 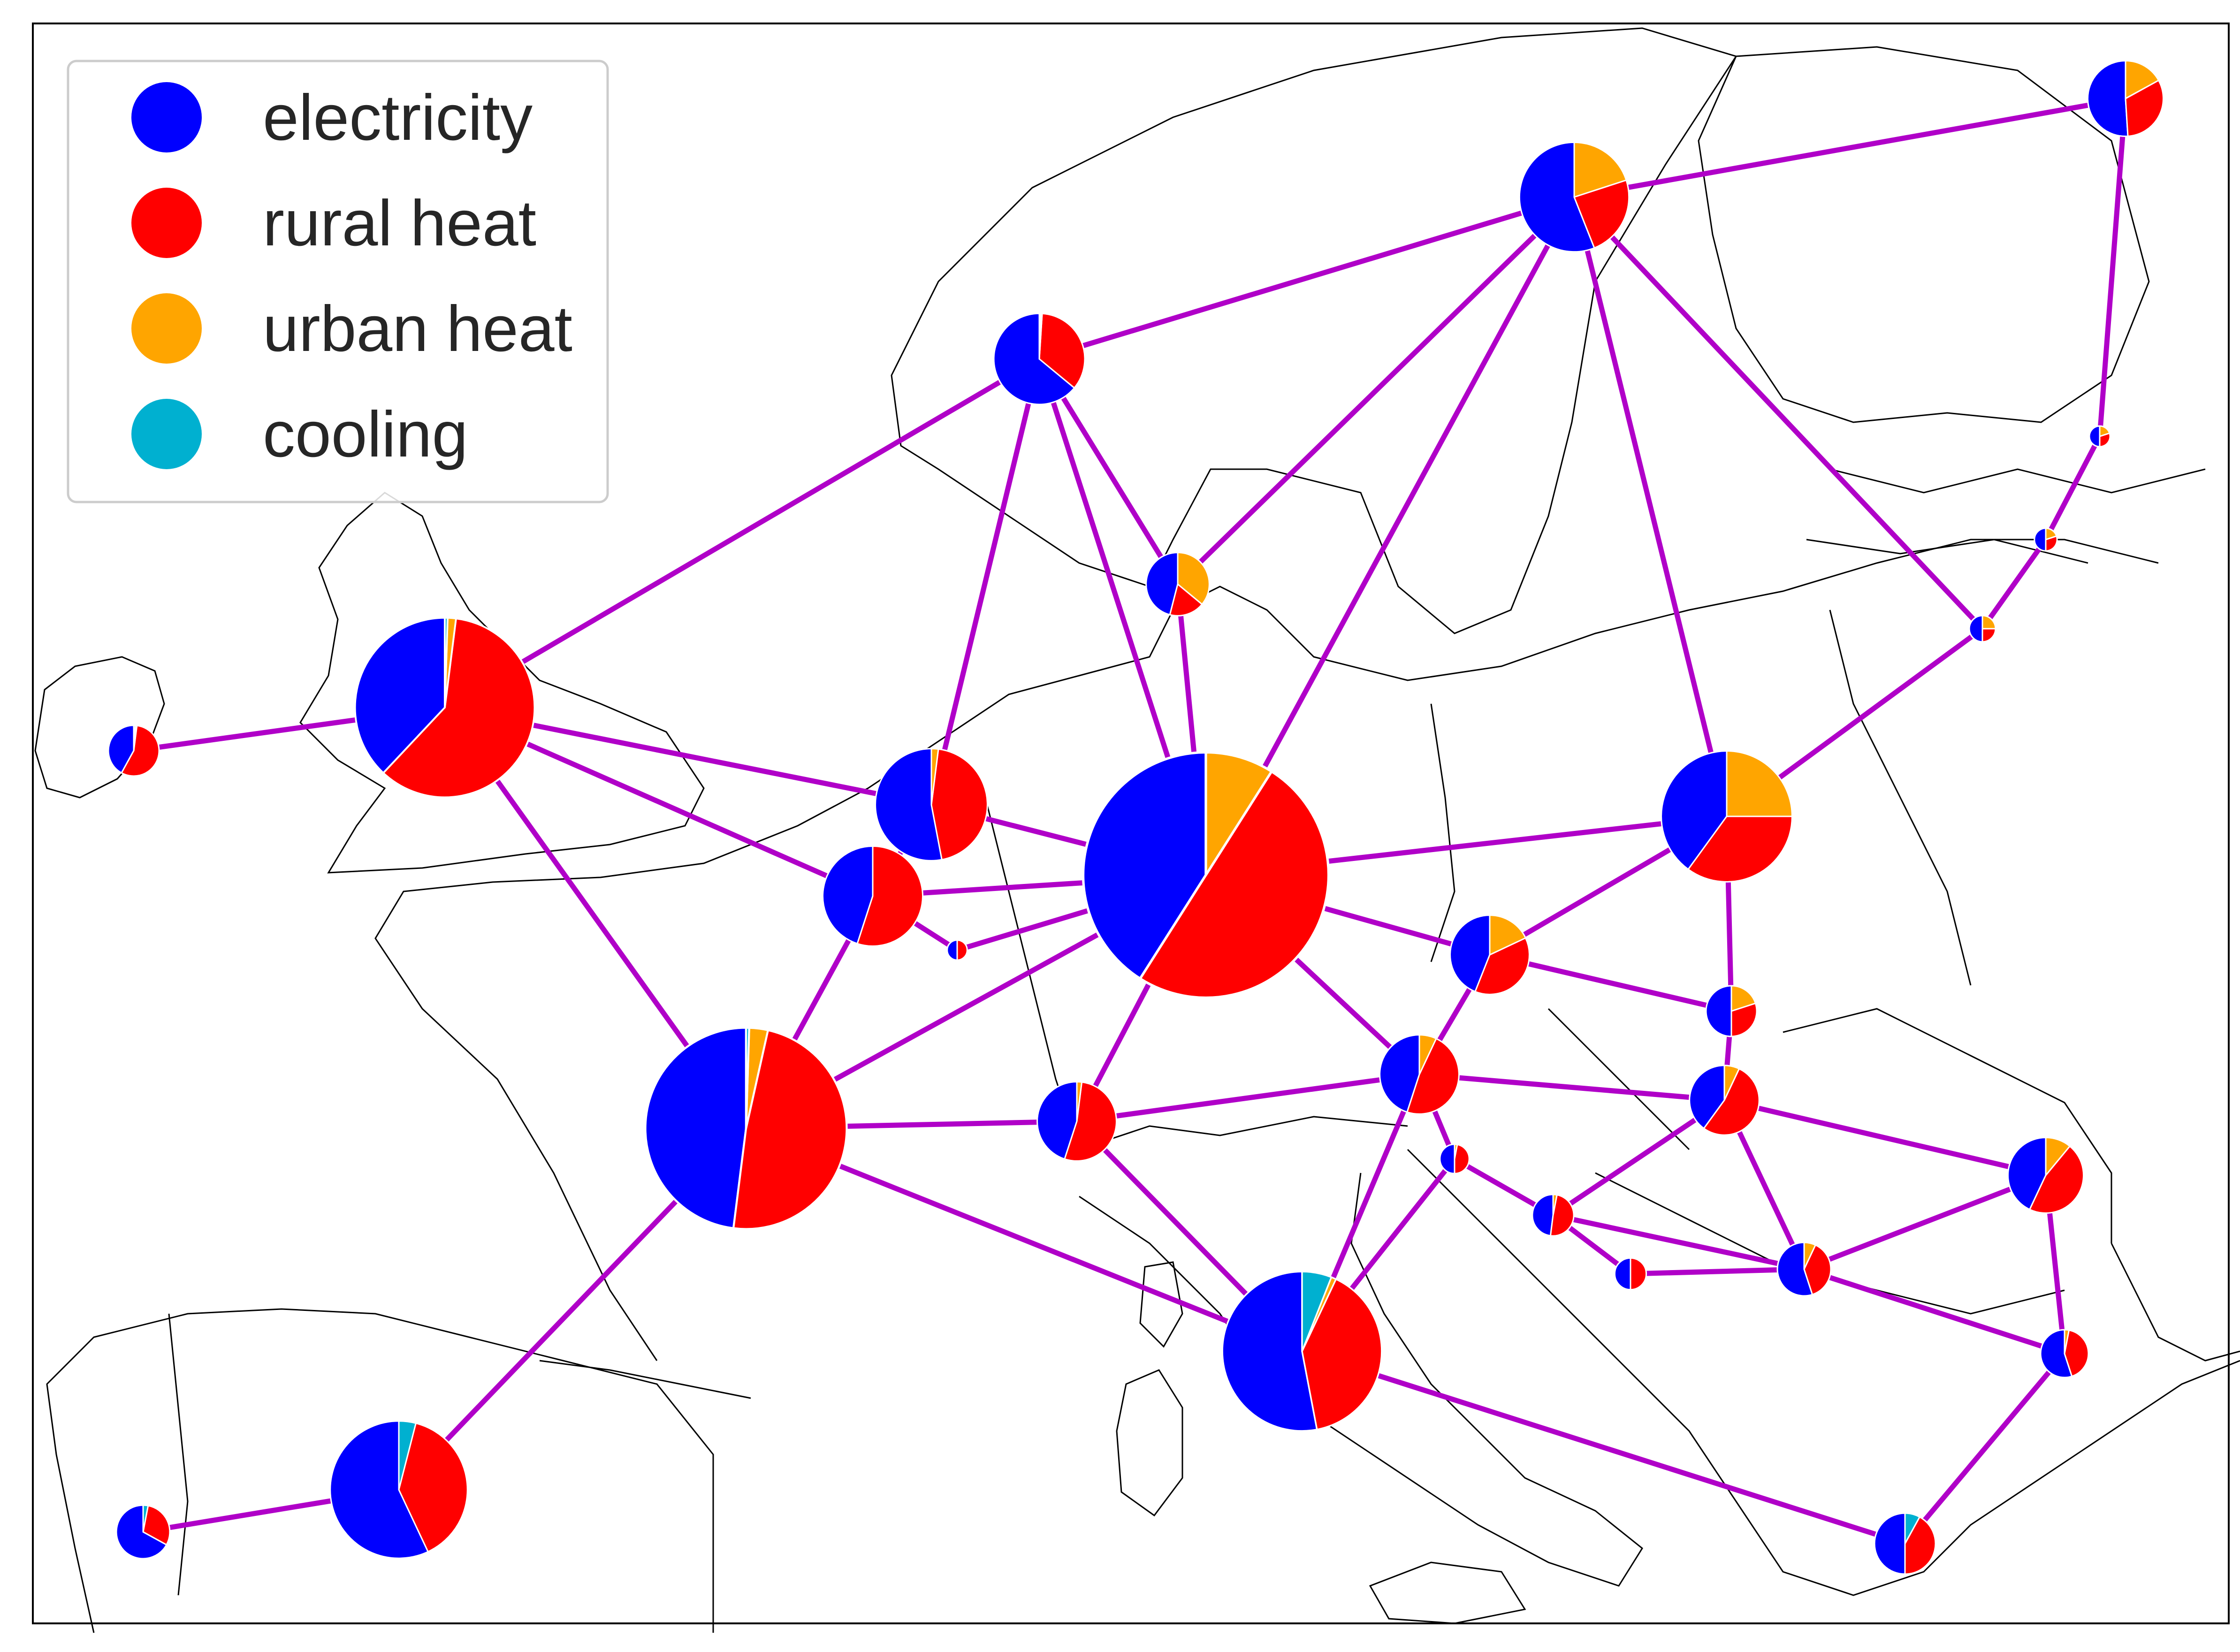 I want to click on pie-slice-poland-urban-heat, so click(x=1760, y=783).